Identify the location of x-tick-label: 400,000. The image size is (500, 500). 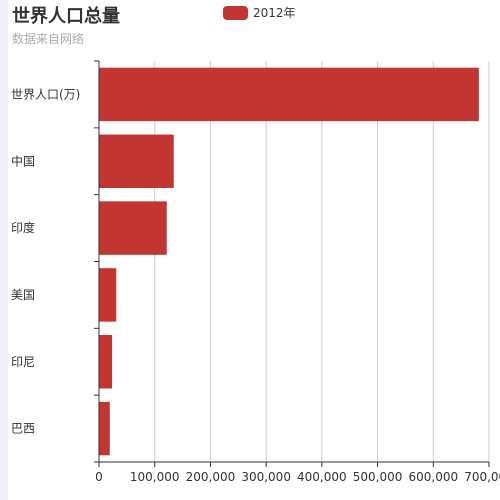
(322, 477).